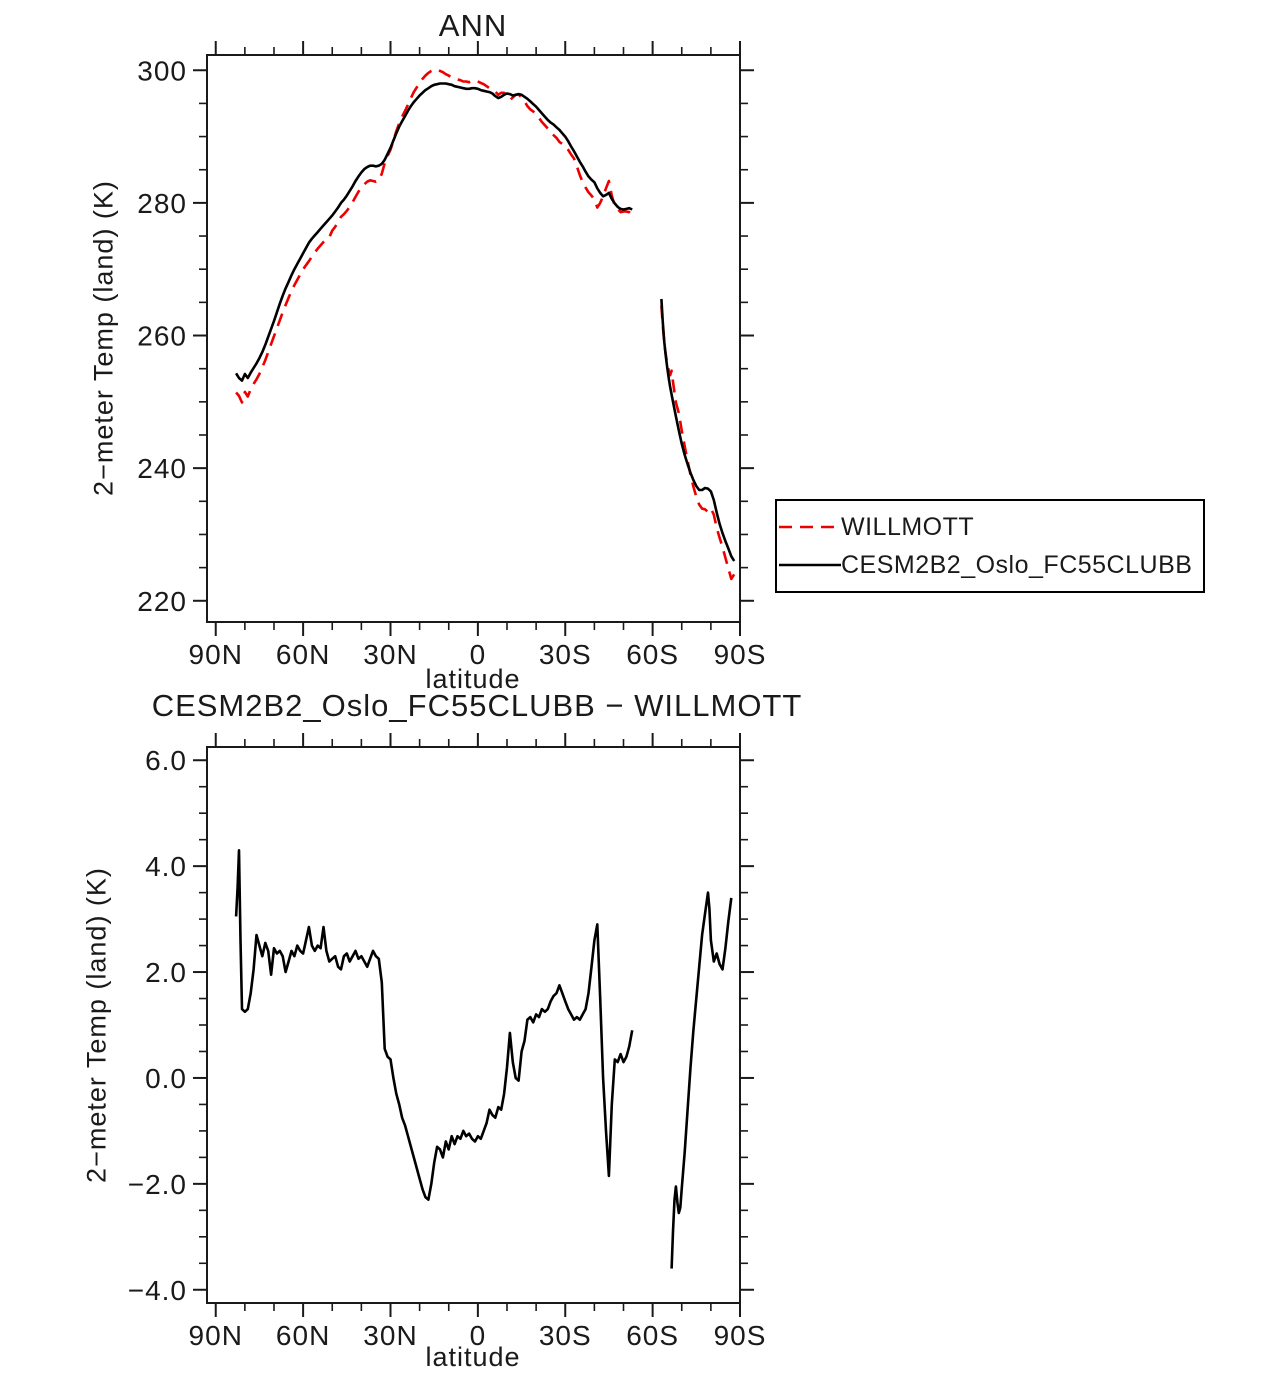 The width and height of the screenshot is (1285, 1377). What do you see at coordinates (810, 565) in the screenshot?
I see `legend-line-sample-solid` at bounding box center [810, 565].